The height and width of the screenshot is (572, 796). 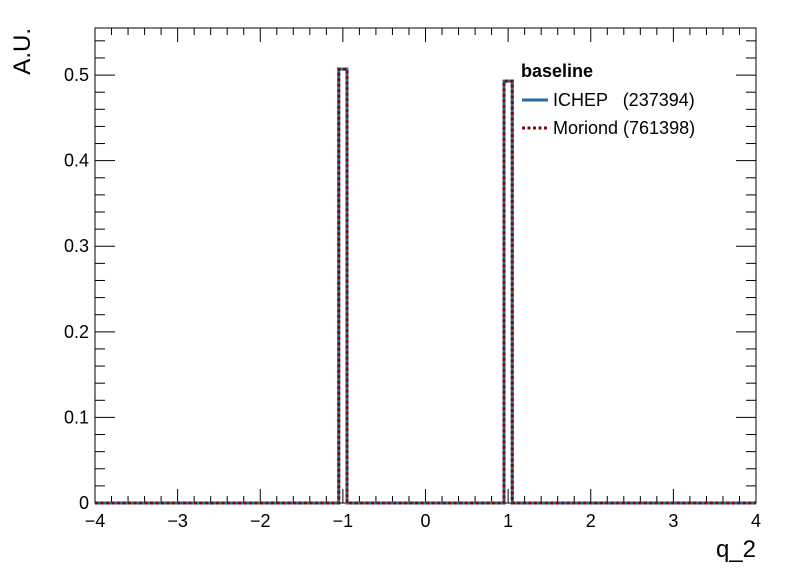 What do you see at coordinates (591, 521) in the screenshot?
I see `x-tick-label: 2` at bounding box center [591, 521].